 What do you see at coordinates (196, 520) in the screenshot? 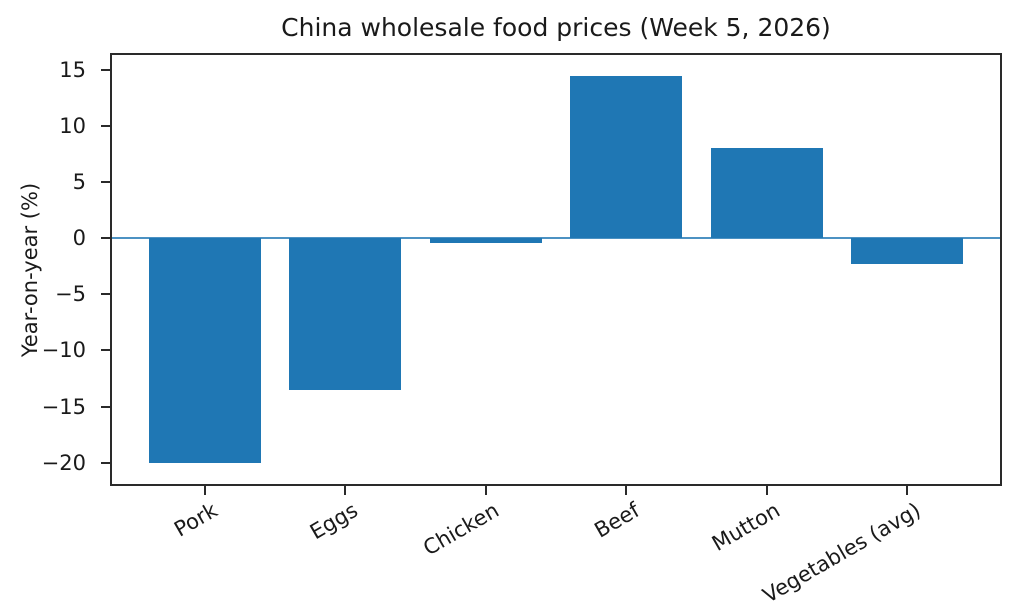
I see `x-tick-label: Pork` at bounding box center [196, 520].